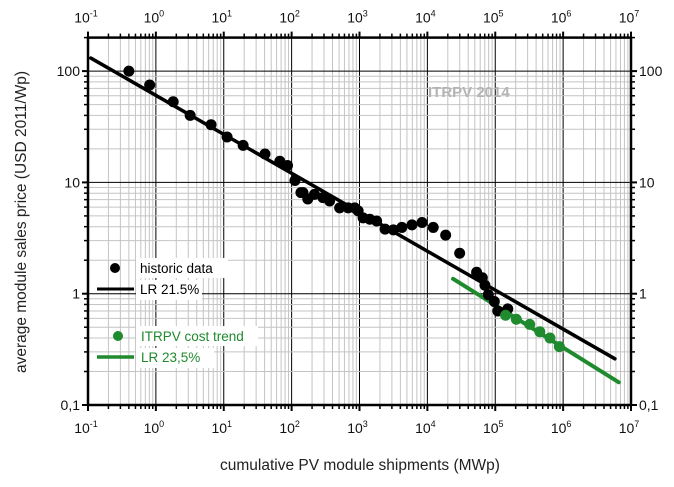 This screenshot has height=487, width=674. Describe the element at coordinates (69, 71) in the screenshot. I see `y-tick-label: 100` at that location.